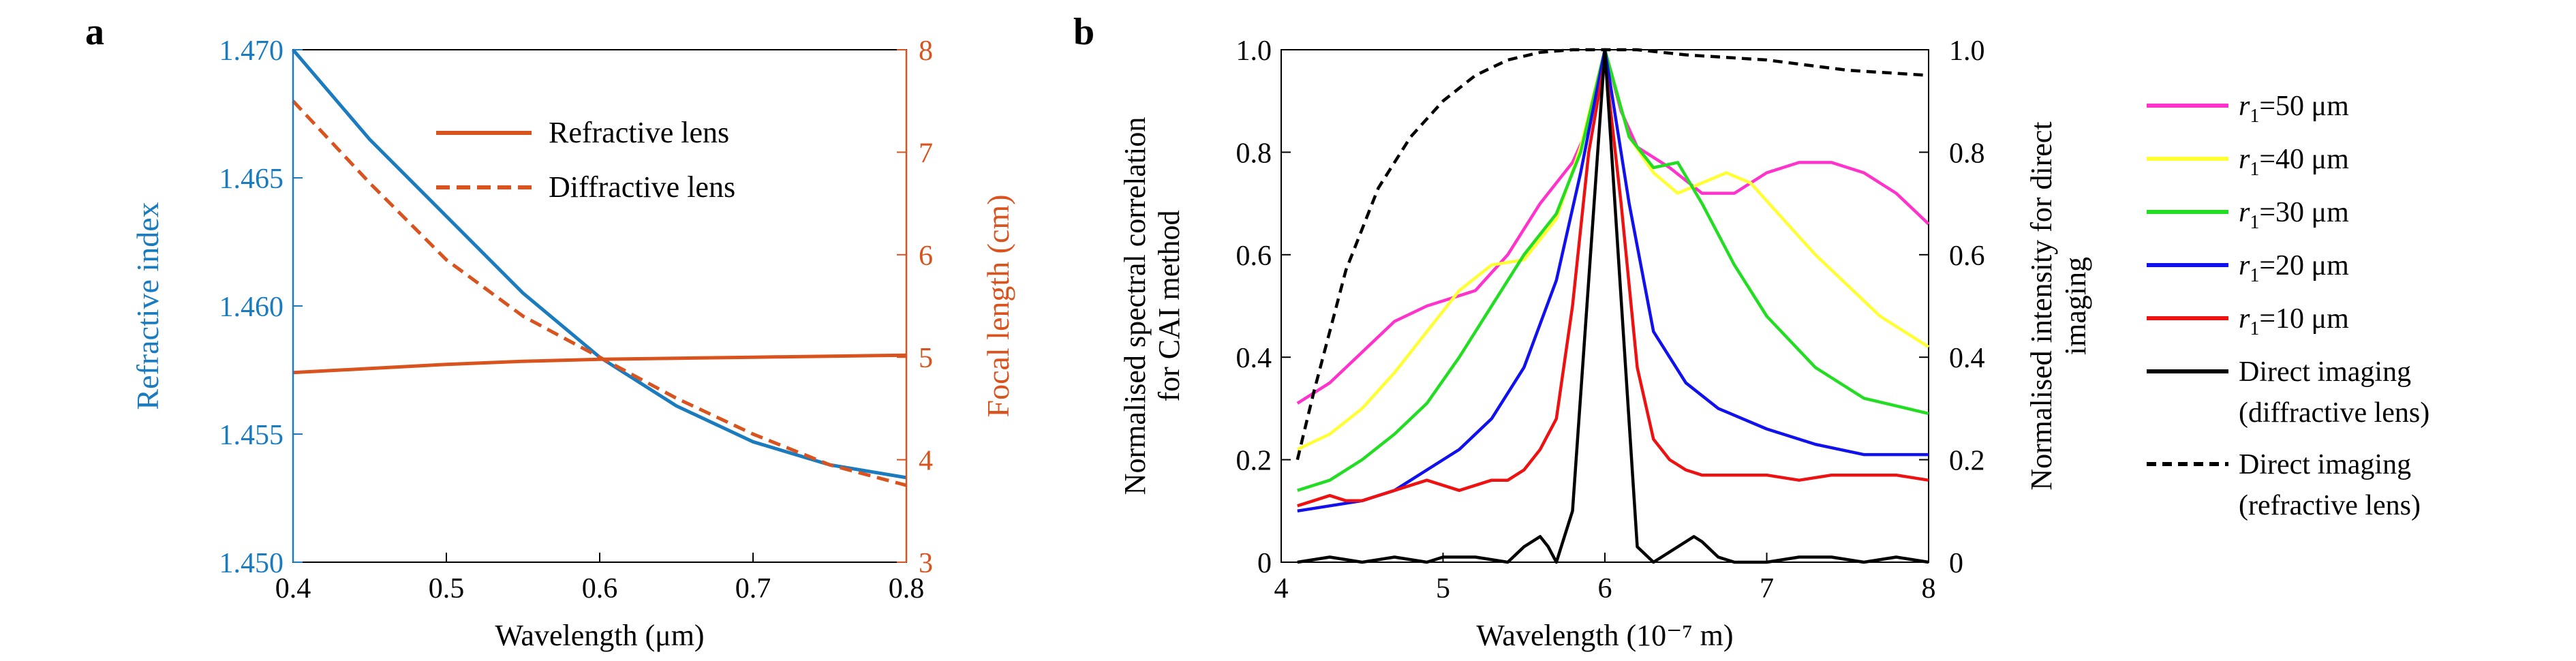  What do you see at coordinates (252, 563) in the screenshot?
I see `panel-a-ytick-left-label: 1.450` at bounding box center [252, 563].